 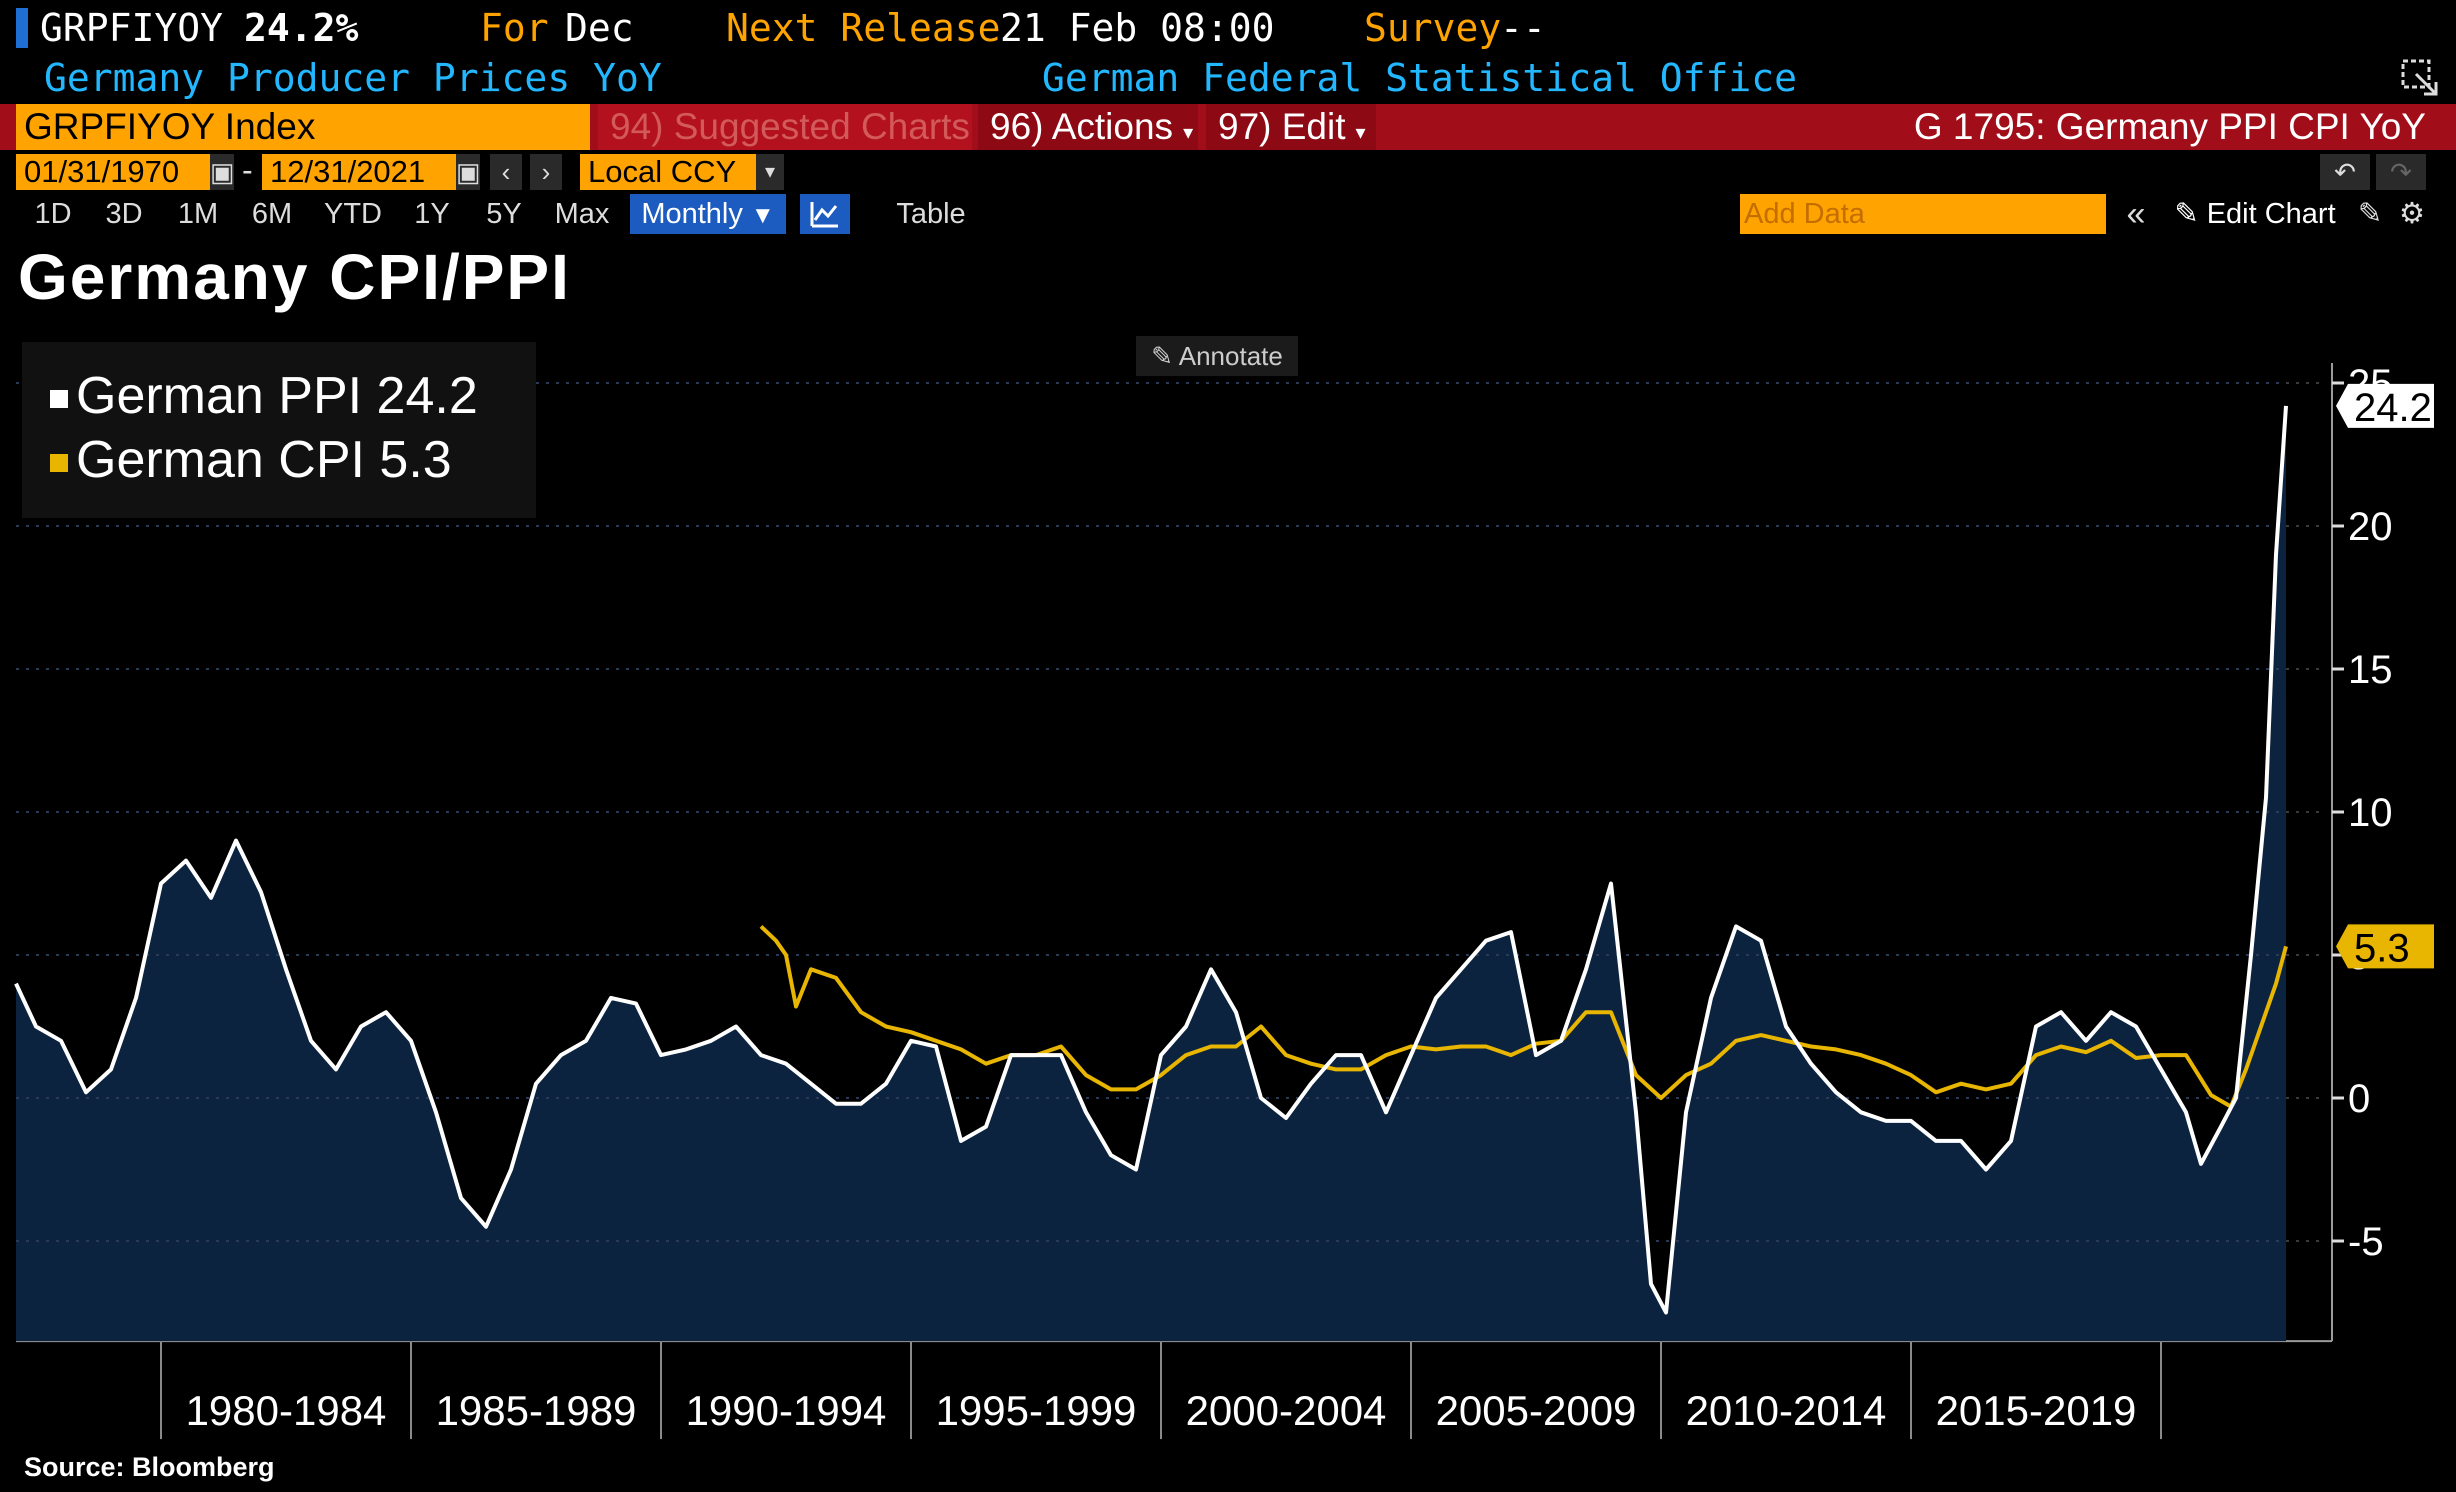 What do you see at coordinates (2370, 214) in the screenshot?
I see `edit-icon: ✎` at bounding box center [2370, 214].